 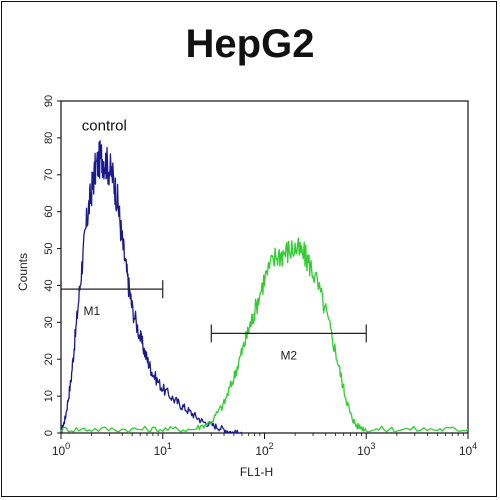 What do you see at coordinates (372, 446) in the screenshot?
I see `x-tick-exponent: 3` at bounding box center [372, 446].